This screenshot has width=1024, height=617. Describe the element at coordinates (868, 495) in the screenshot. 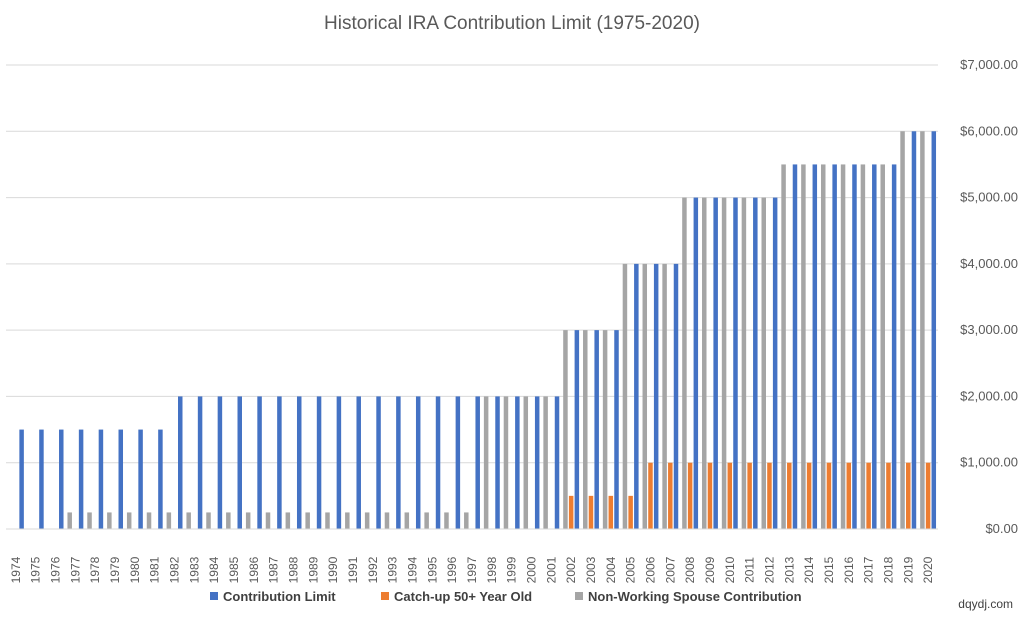

I see `bar-catch-up-2017` at that location.